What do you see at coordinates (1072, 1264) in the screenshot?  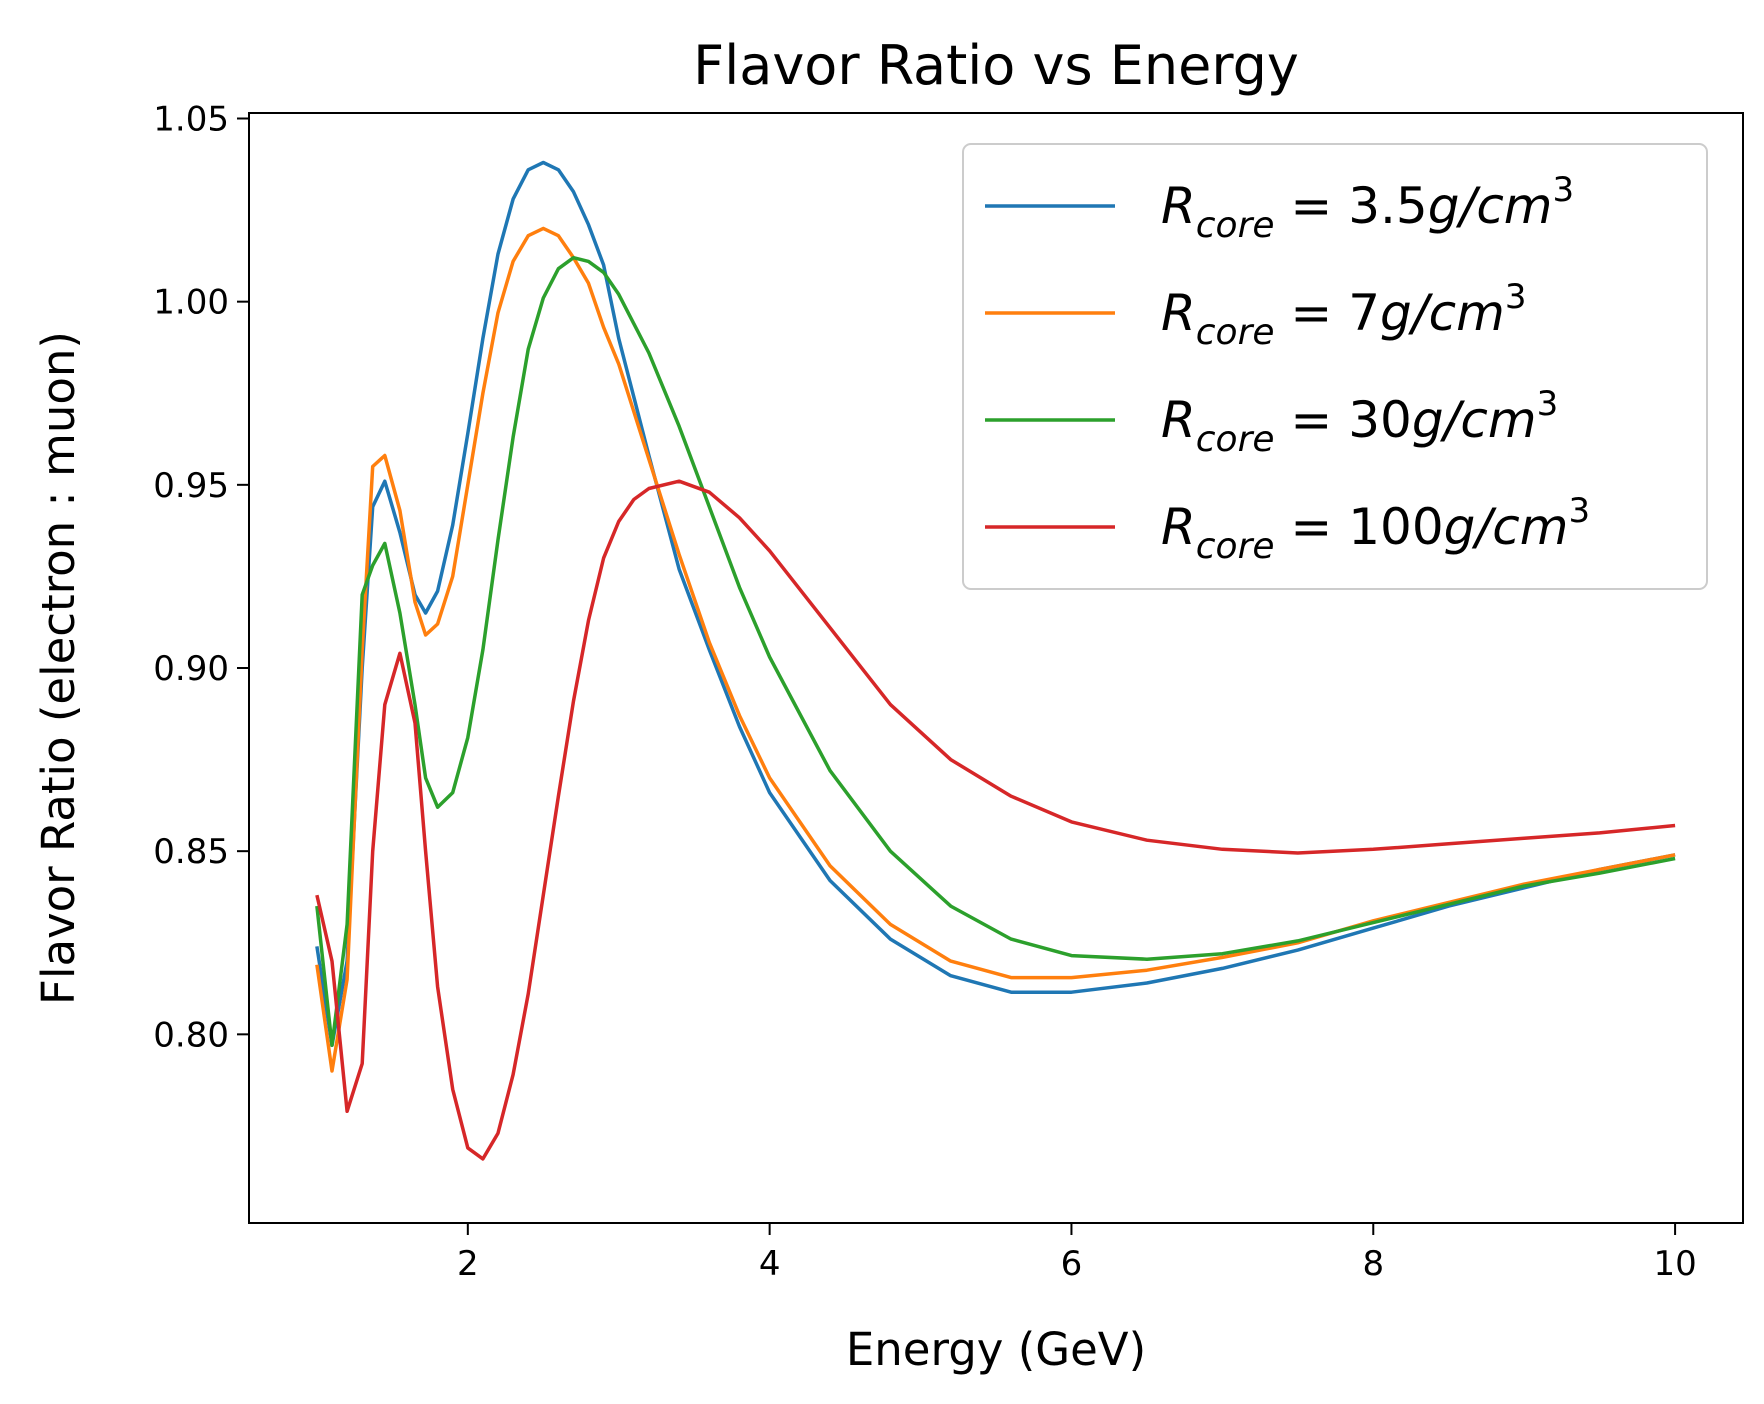 I see `x-tick-label: 6` at bounding box center [1072, 1264].